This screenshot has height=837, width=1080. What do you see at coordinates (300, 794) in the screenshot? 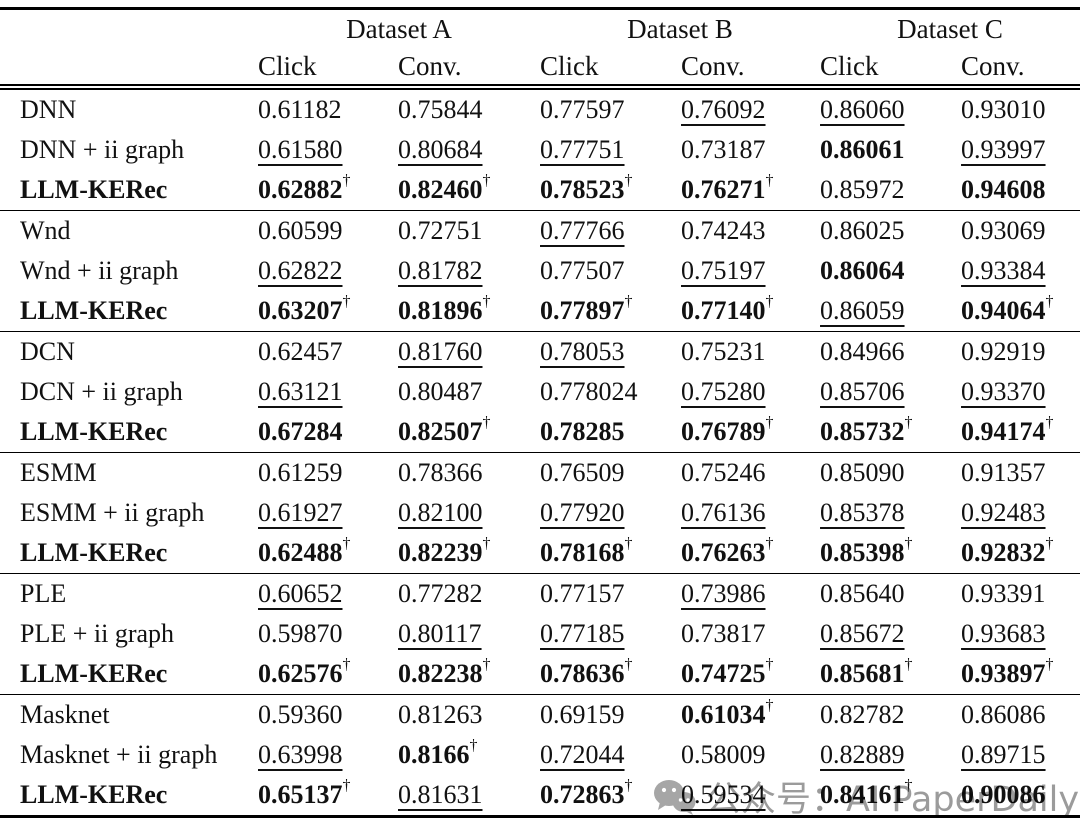
I see `metric-value: 0.65137` at bounding box center [300, 794].